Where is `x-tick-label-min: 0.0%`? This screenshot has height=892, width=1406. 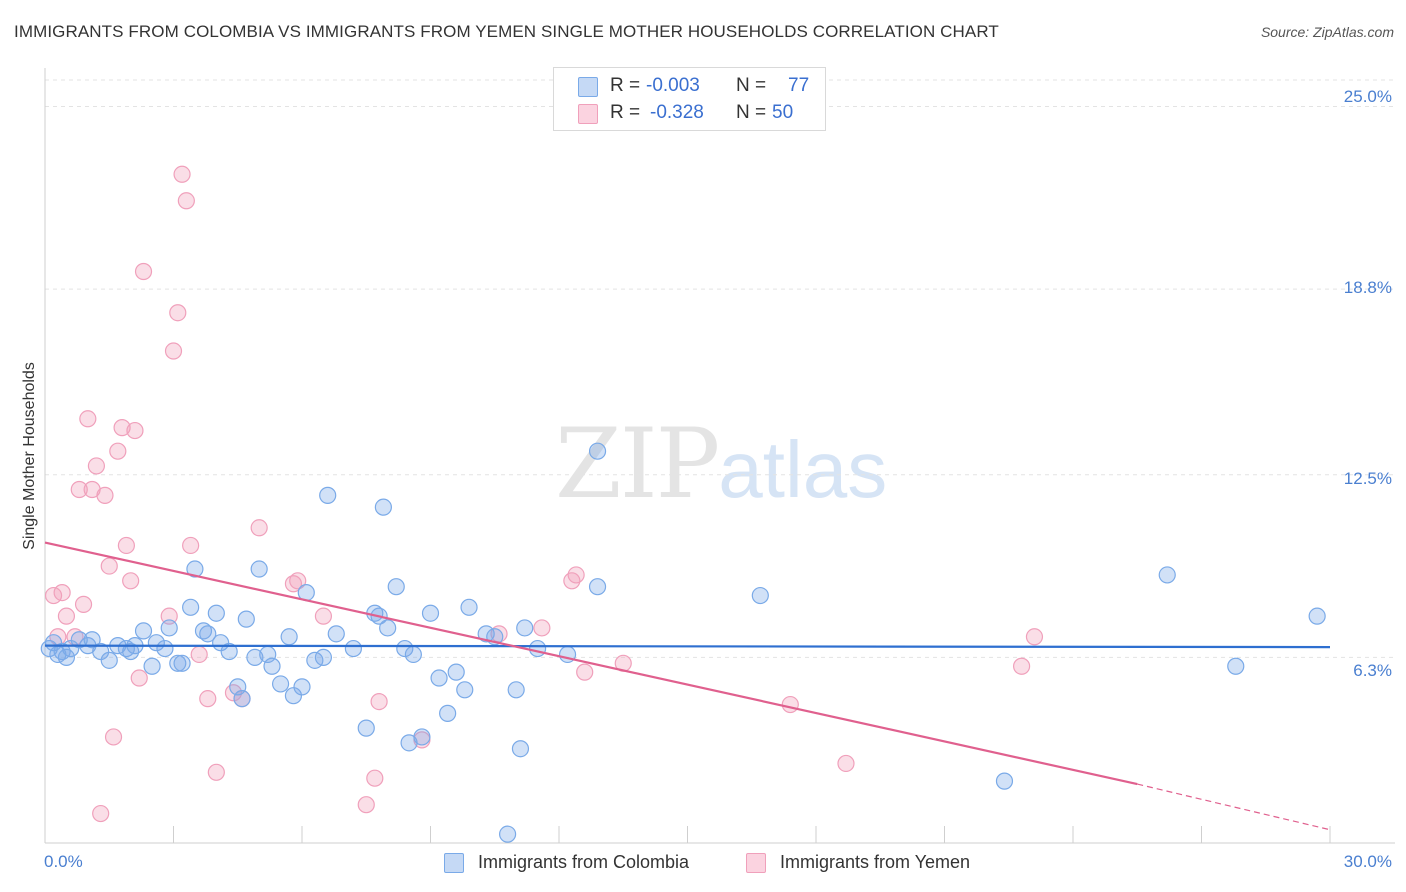
x-tick-label-min: 0.0% is located at coordinates (63, 861).